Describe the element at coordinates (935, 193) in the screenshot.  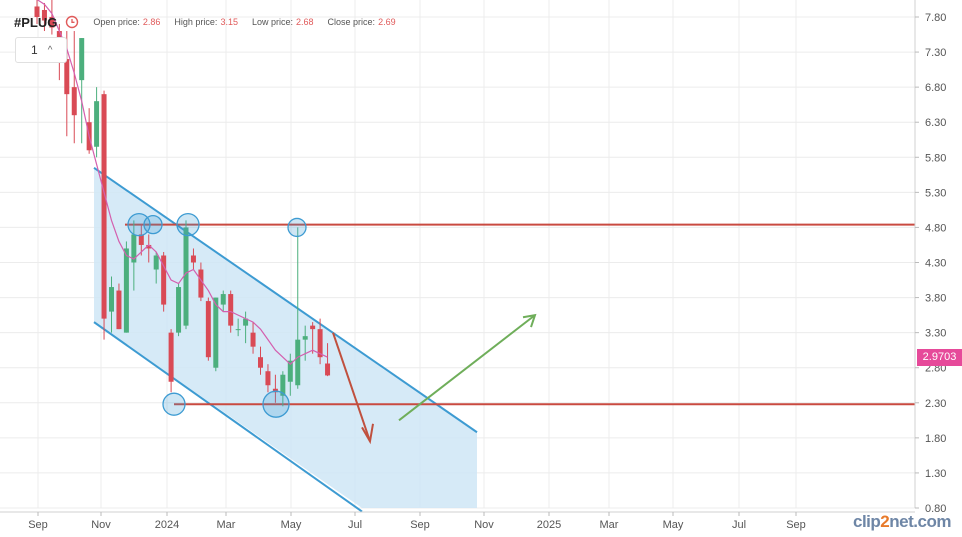
I see `price-tick-label: 5.30` at that location.